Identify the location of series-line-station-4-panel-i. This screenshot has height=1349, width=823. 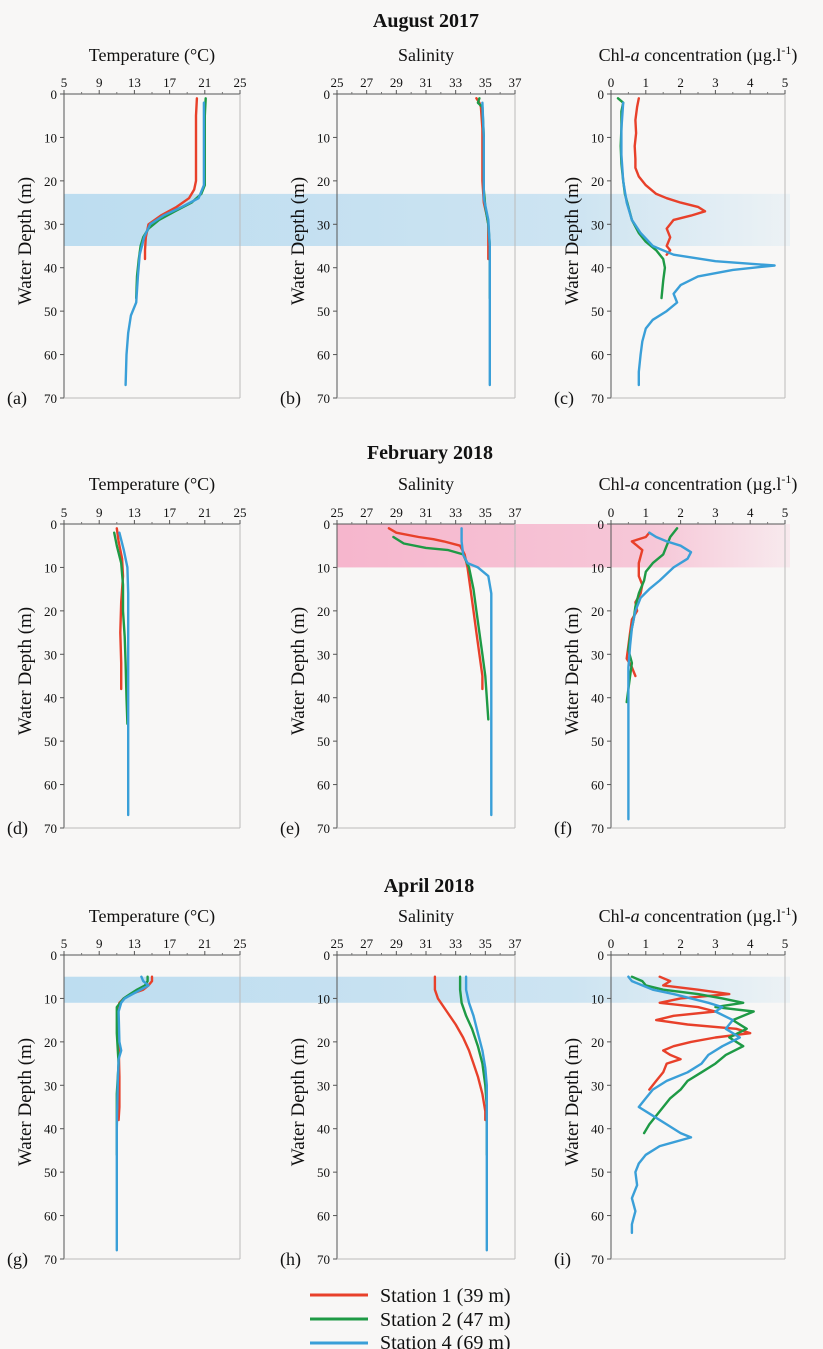
(684, 1105).